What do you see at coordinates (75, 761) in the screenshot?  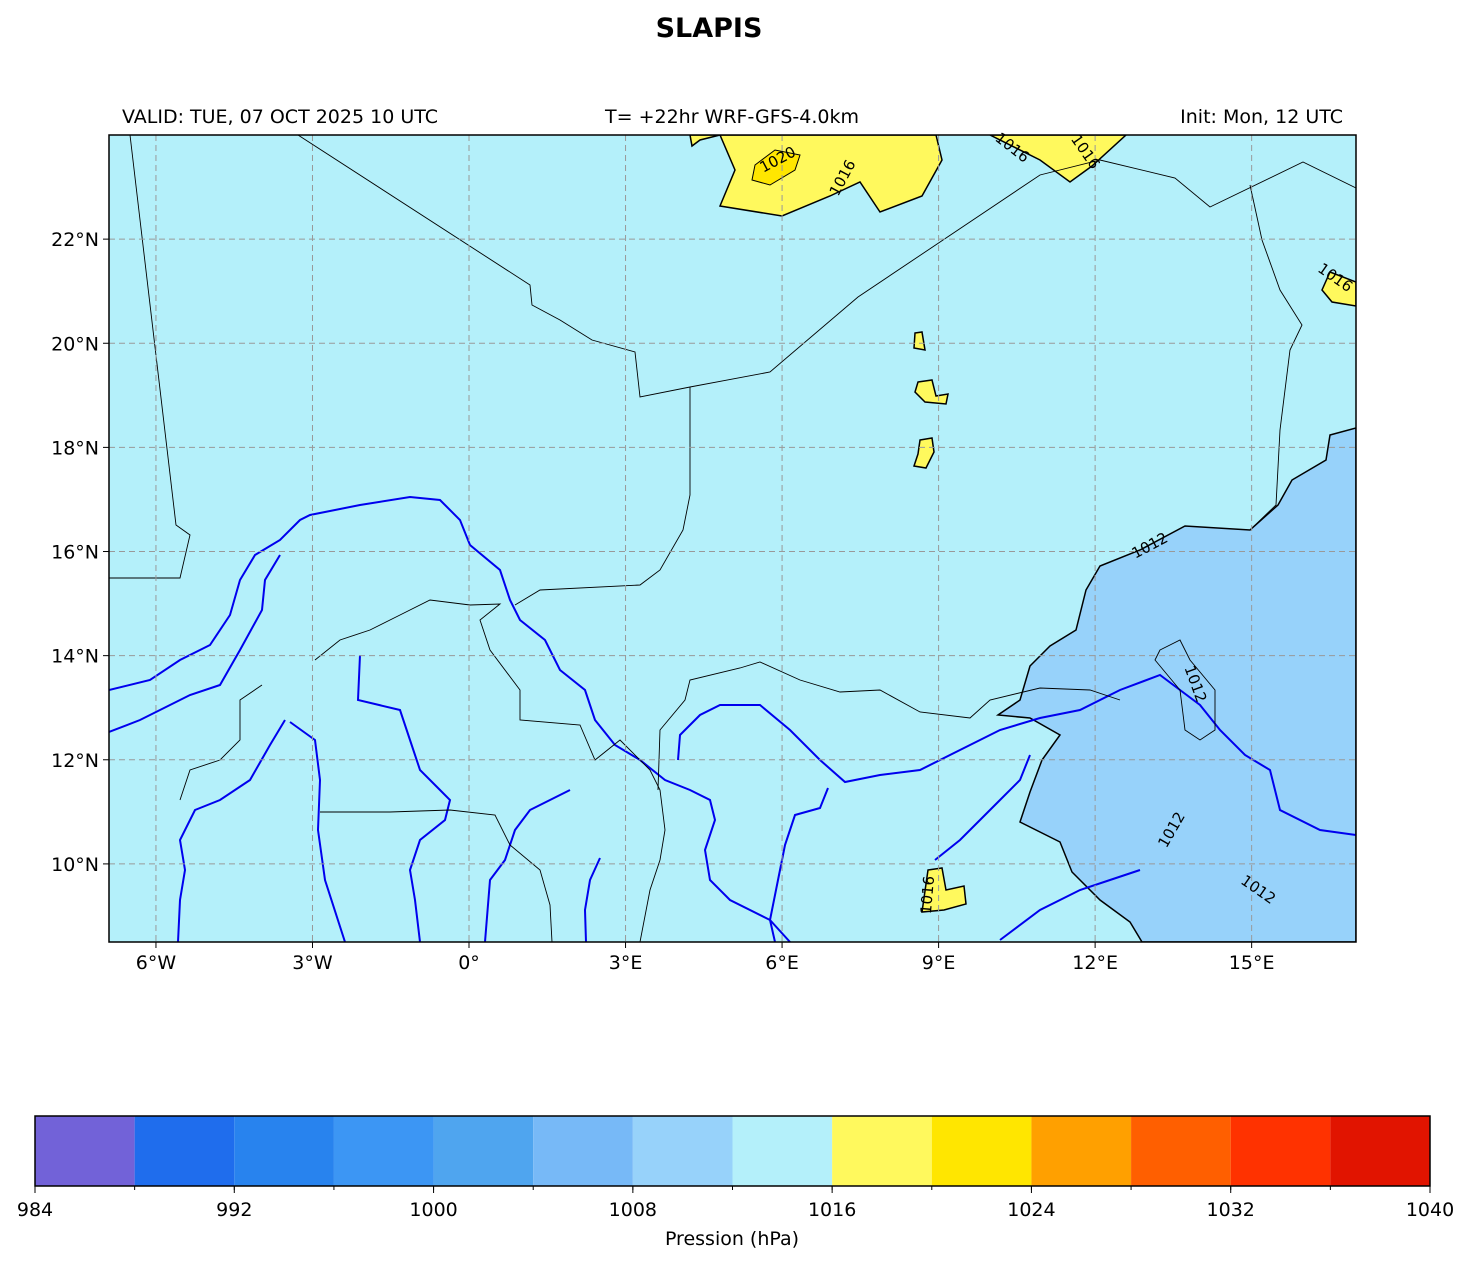 I see `y-tick-label: 12°N` at bounding box center [75, 761].